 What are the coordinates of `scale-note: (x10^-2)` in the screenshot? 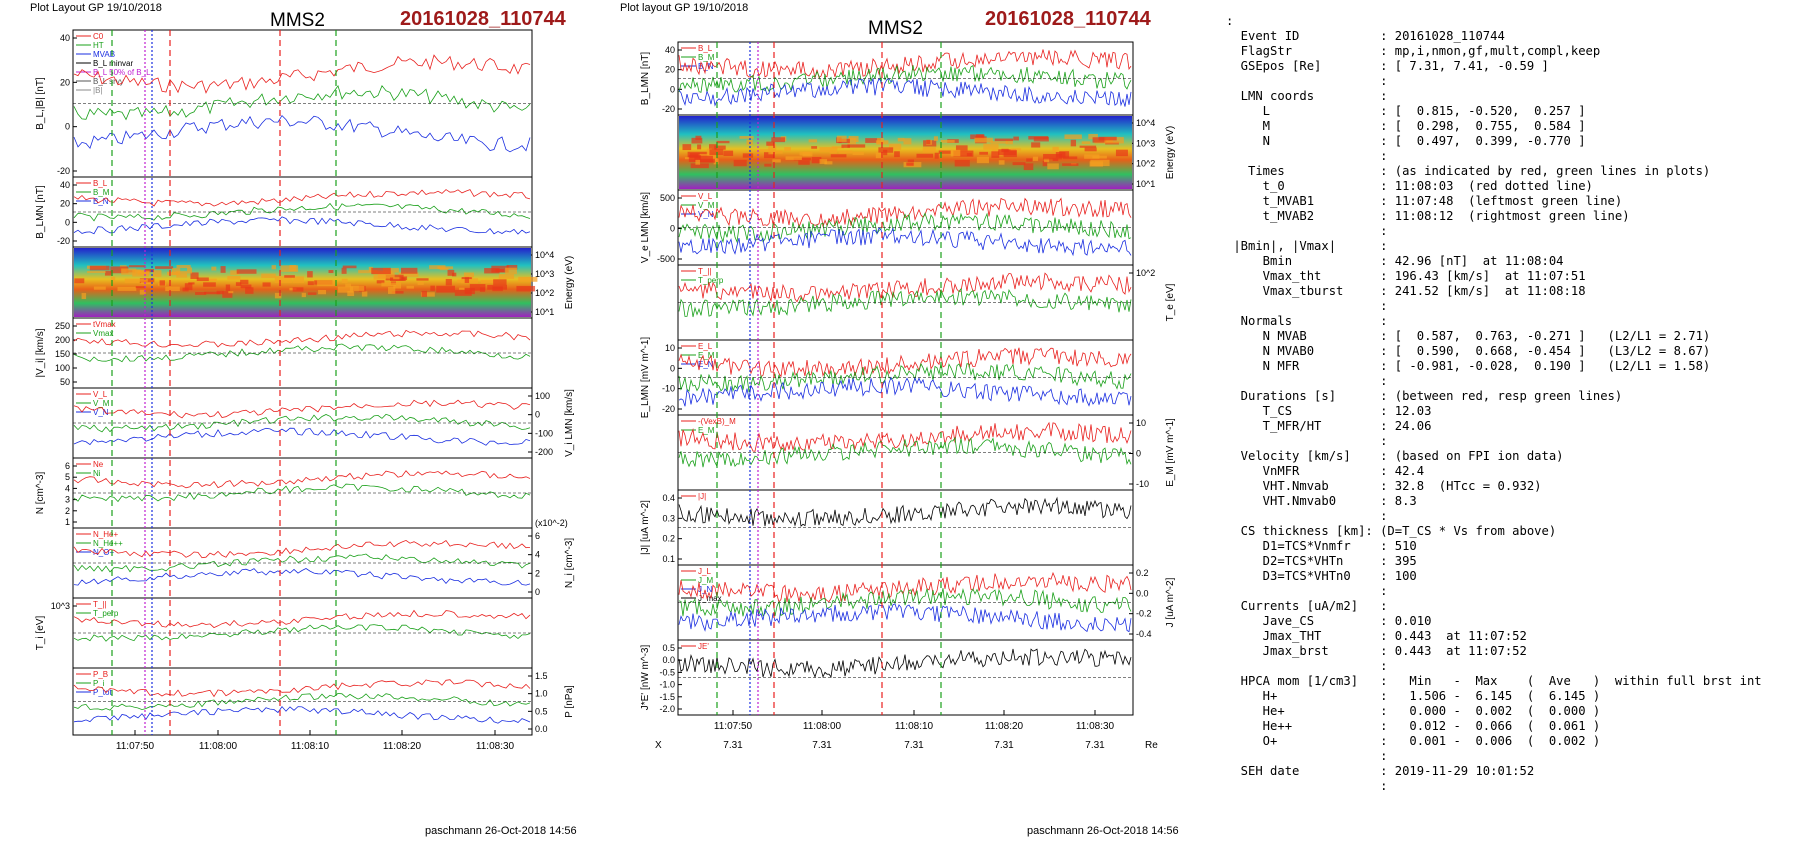 It's located at (551, 523).